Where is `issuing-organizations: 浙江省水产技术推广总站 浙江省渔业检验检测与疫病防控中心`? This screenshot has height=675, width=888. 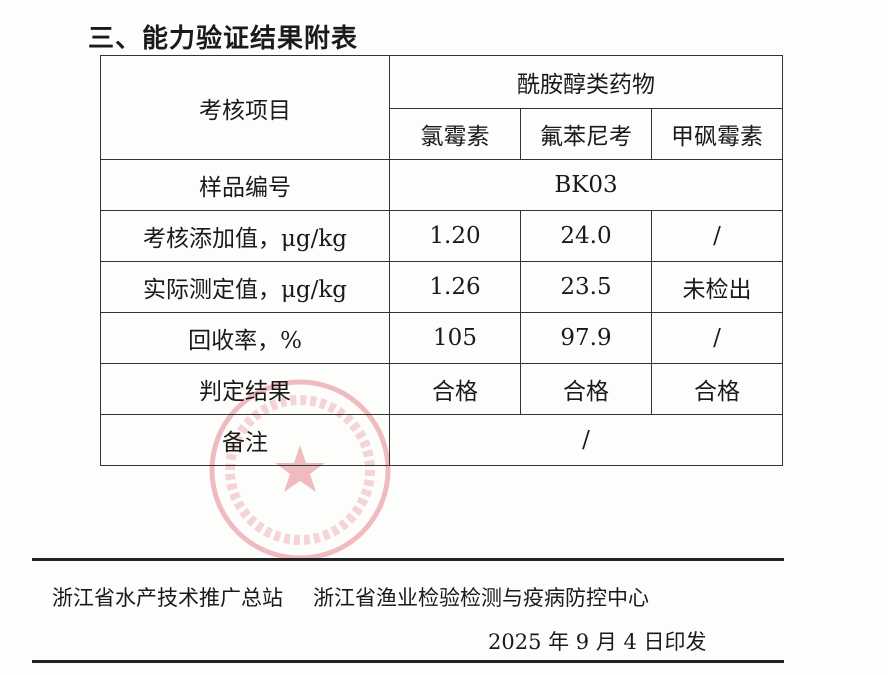
issuing-organizations: 浙江省水产技术推广总站 浙江省渔业检验检测与疫病防控中心 is located at coordinates (350, 597).